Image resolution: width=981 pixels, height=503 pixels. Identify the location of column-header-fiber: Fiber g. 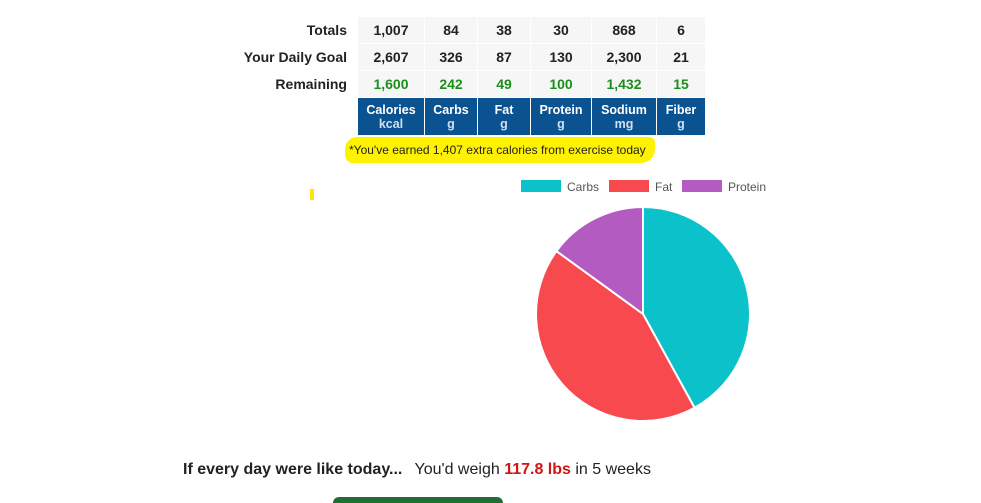
(681, 116).